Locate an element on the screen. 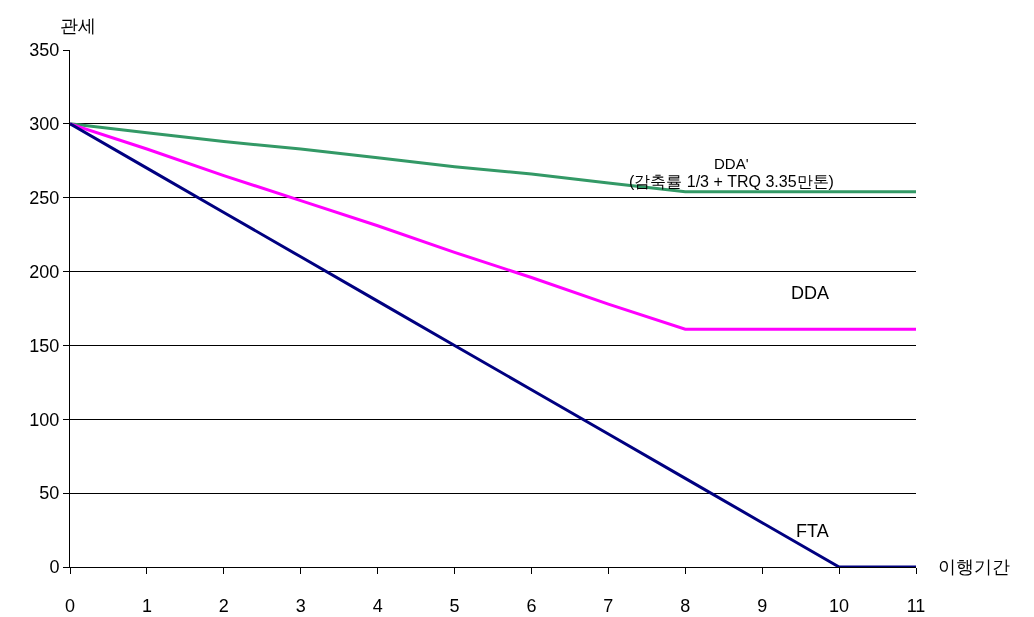 The width and height of the screenshot is (1034, 617). x-axis-title: 이행기간 is located at coordinates (974, 567).